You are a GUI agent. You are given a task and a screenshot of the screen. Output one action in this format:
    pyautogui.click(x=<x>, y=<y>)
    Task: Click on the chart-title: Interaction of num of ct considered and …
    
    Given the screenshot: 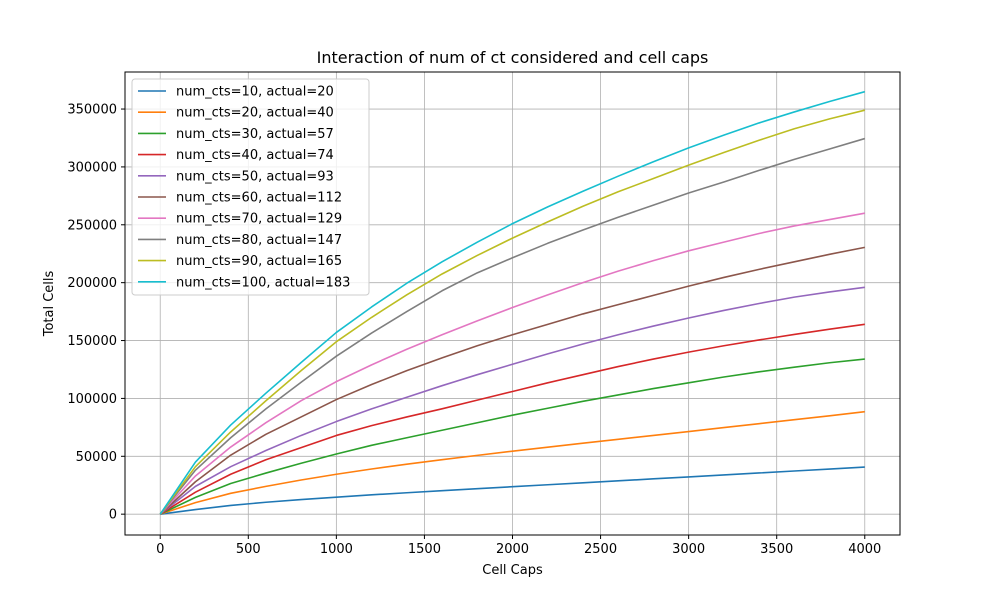 What is the action you would take?
    pyautogui.click(x=513, y=57)
    